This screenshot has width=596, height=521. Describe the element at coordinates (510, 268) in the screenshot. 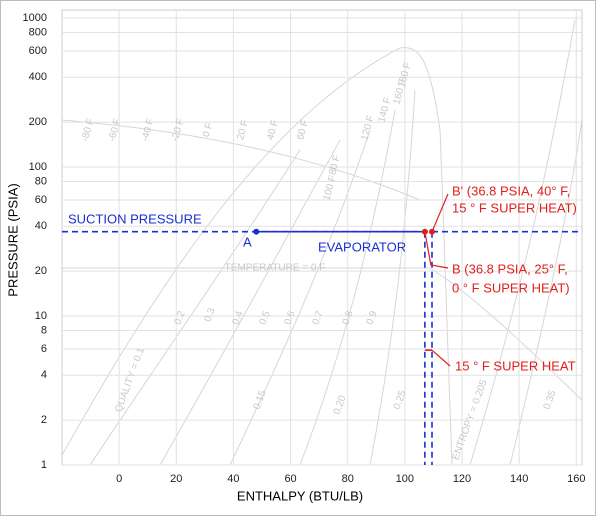

I see `point-label: B (36.8 PSIA, 25° F,` at that location.